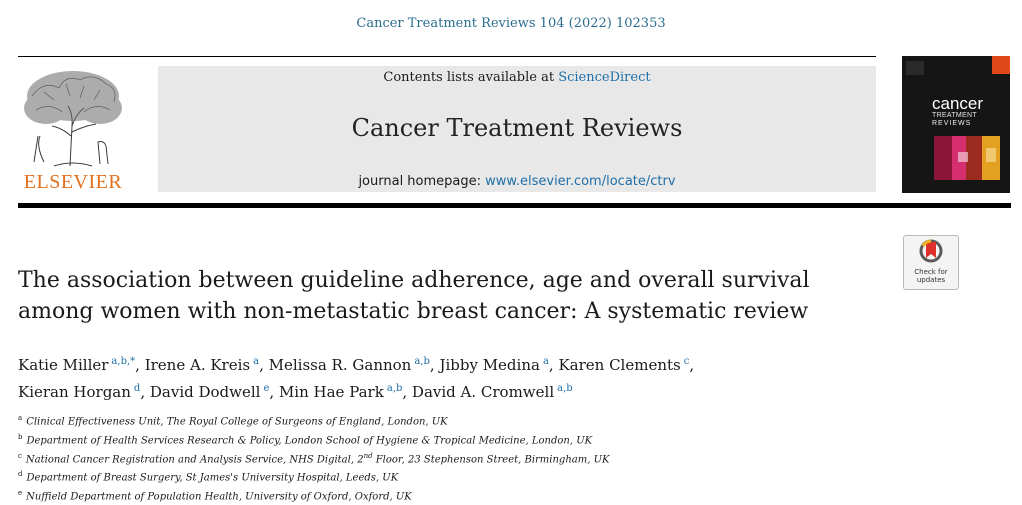  I want to click on author: David Dodwell e, so click(210, 392).